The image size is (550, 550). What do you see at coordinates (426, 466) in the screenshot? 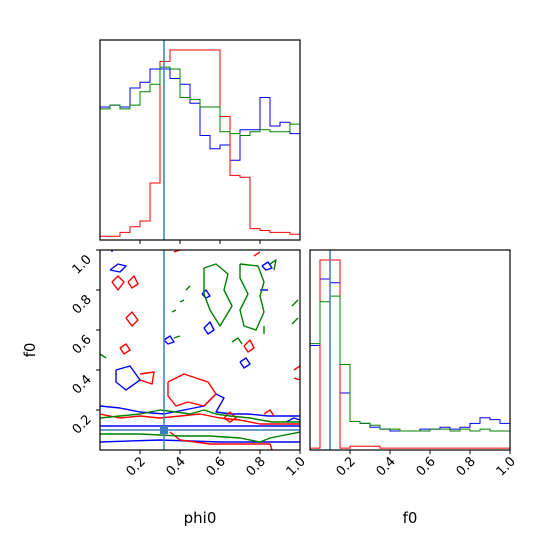
I see `f0-x-tick-label: 0.6` at bounding box center [426, 466].